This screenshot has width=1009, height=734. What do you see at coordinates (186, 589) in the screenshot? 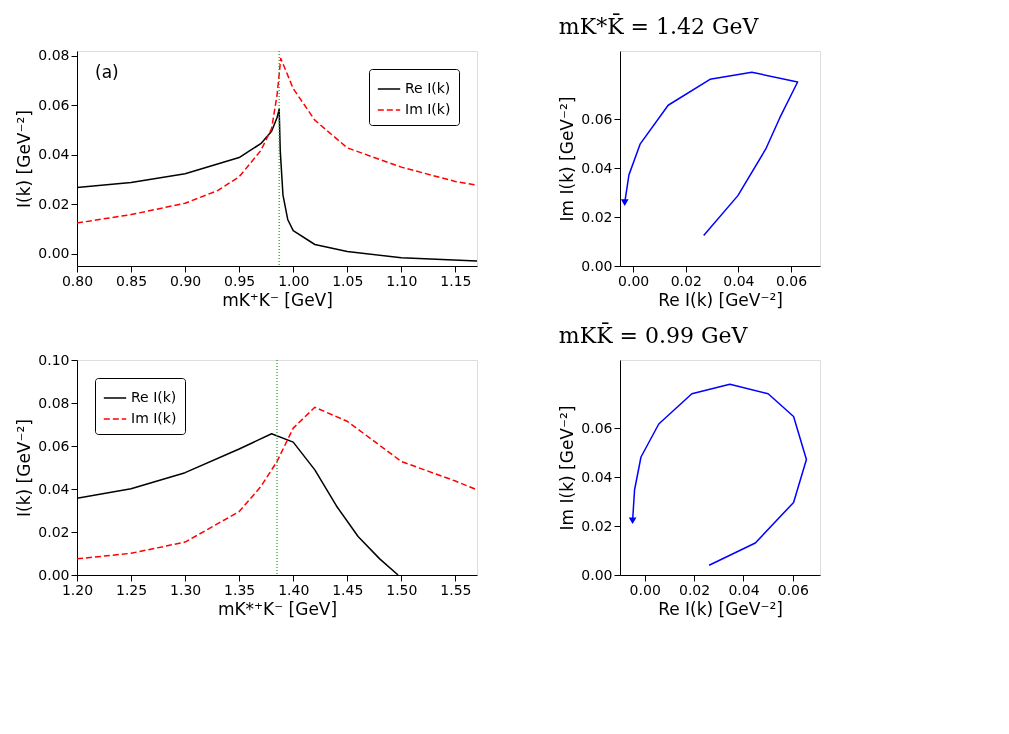
I see `x-tick-label: 1.30` at bounding box center [186, 589].